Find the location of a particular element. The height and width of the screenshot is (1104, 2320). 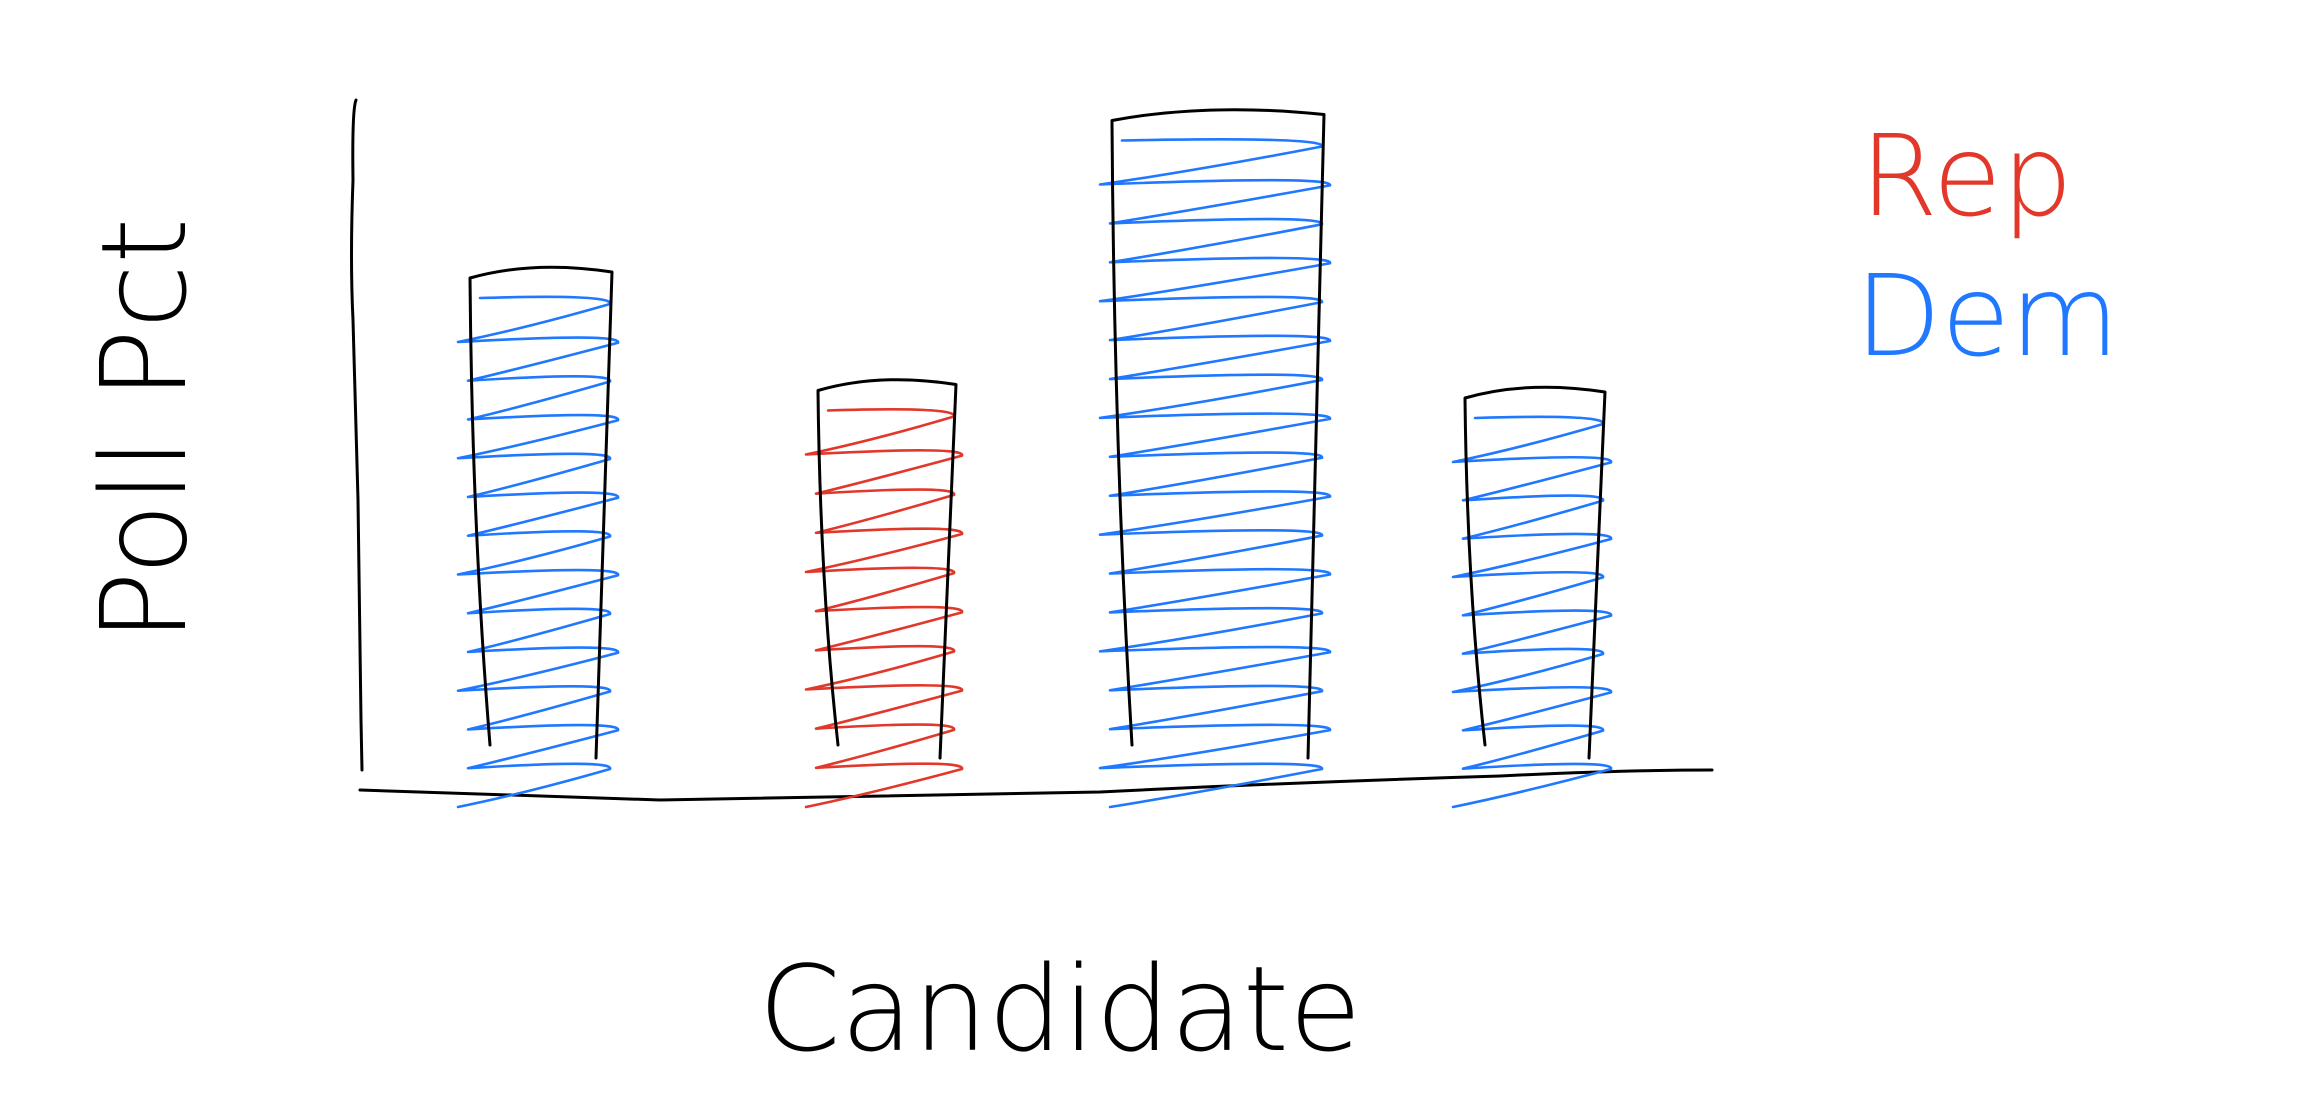

legend-entry-rep: Rep is located at coordinates (1966, 177).